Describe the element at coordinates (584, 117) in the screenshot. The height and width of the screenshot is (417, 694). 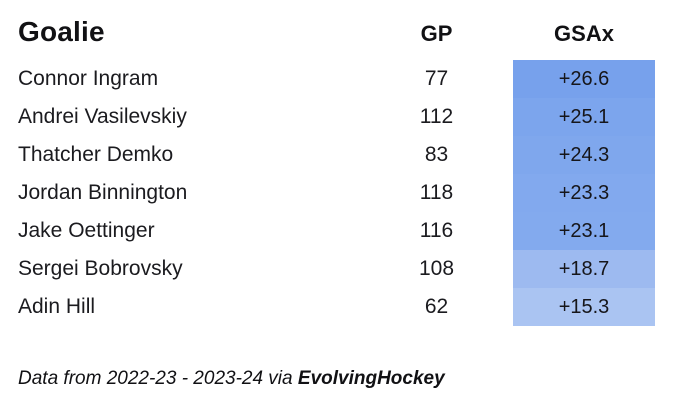
I see `gsax-cell: +25.1` at that location.